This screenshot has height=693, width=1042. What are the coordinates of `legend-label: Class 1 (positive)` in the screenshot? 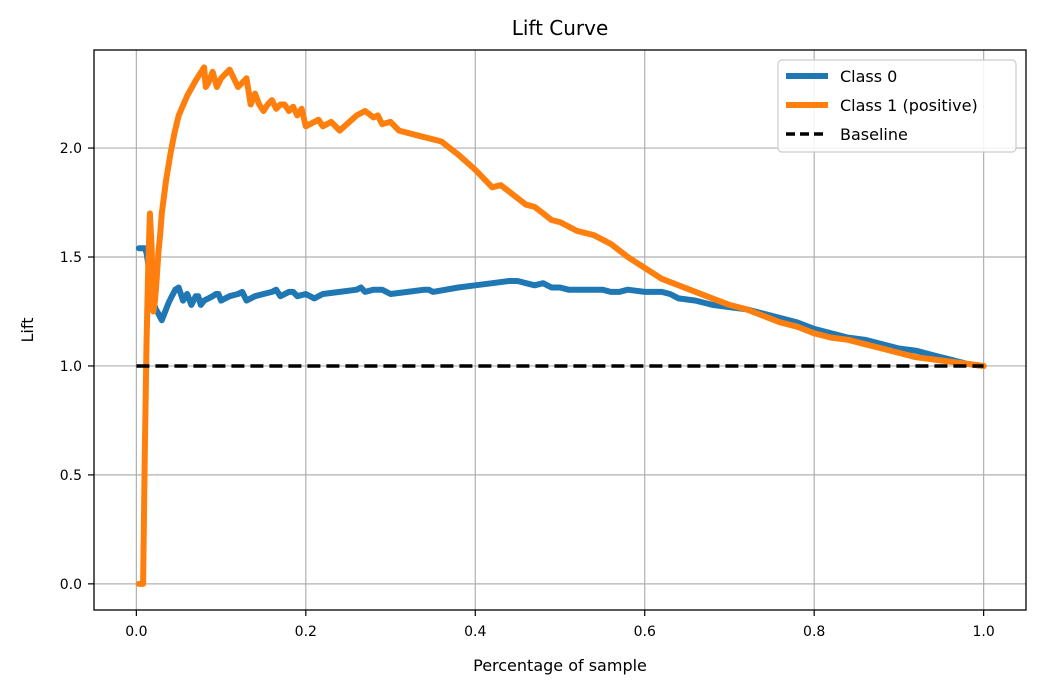 It's located at (909, 105).